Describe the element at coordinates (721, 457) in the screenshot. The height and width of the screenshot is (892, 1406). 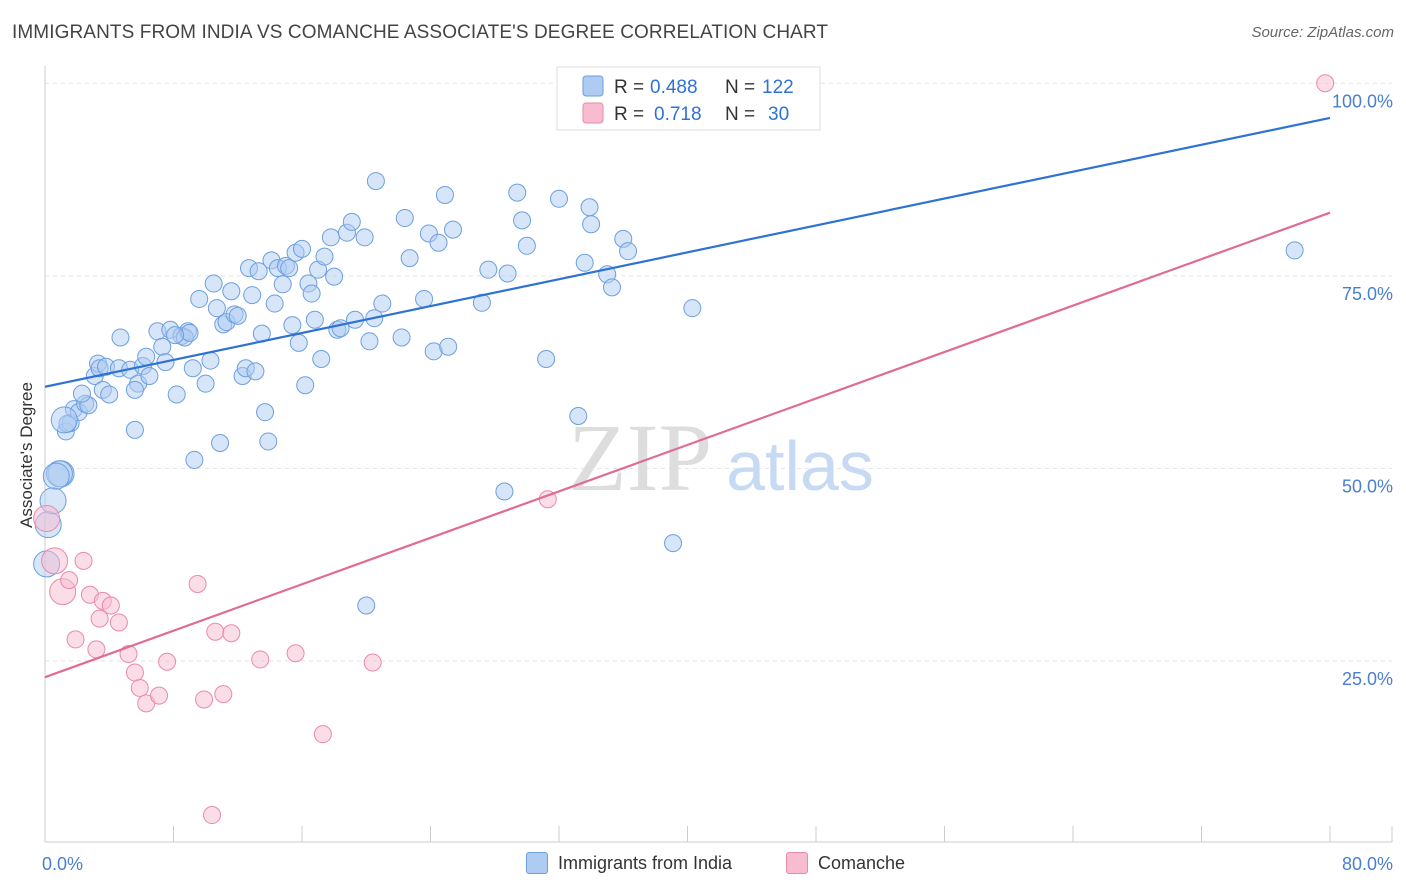
I see `watermark: ZIP atlas` at that location.